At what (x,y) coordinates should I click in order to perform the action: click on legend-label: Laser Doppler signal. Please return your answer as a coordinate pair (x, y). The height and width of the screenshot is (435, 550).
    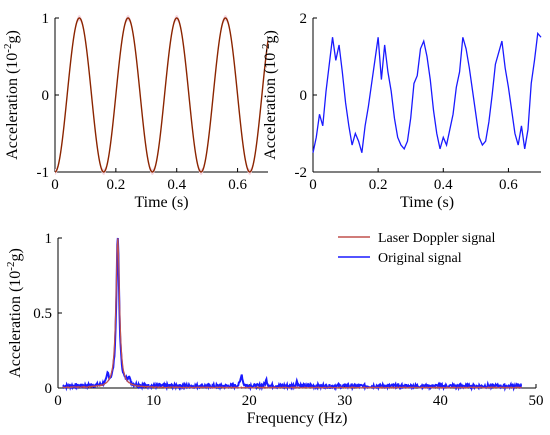
    Looking at the image, I should click on (437, 238).